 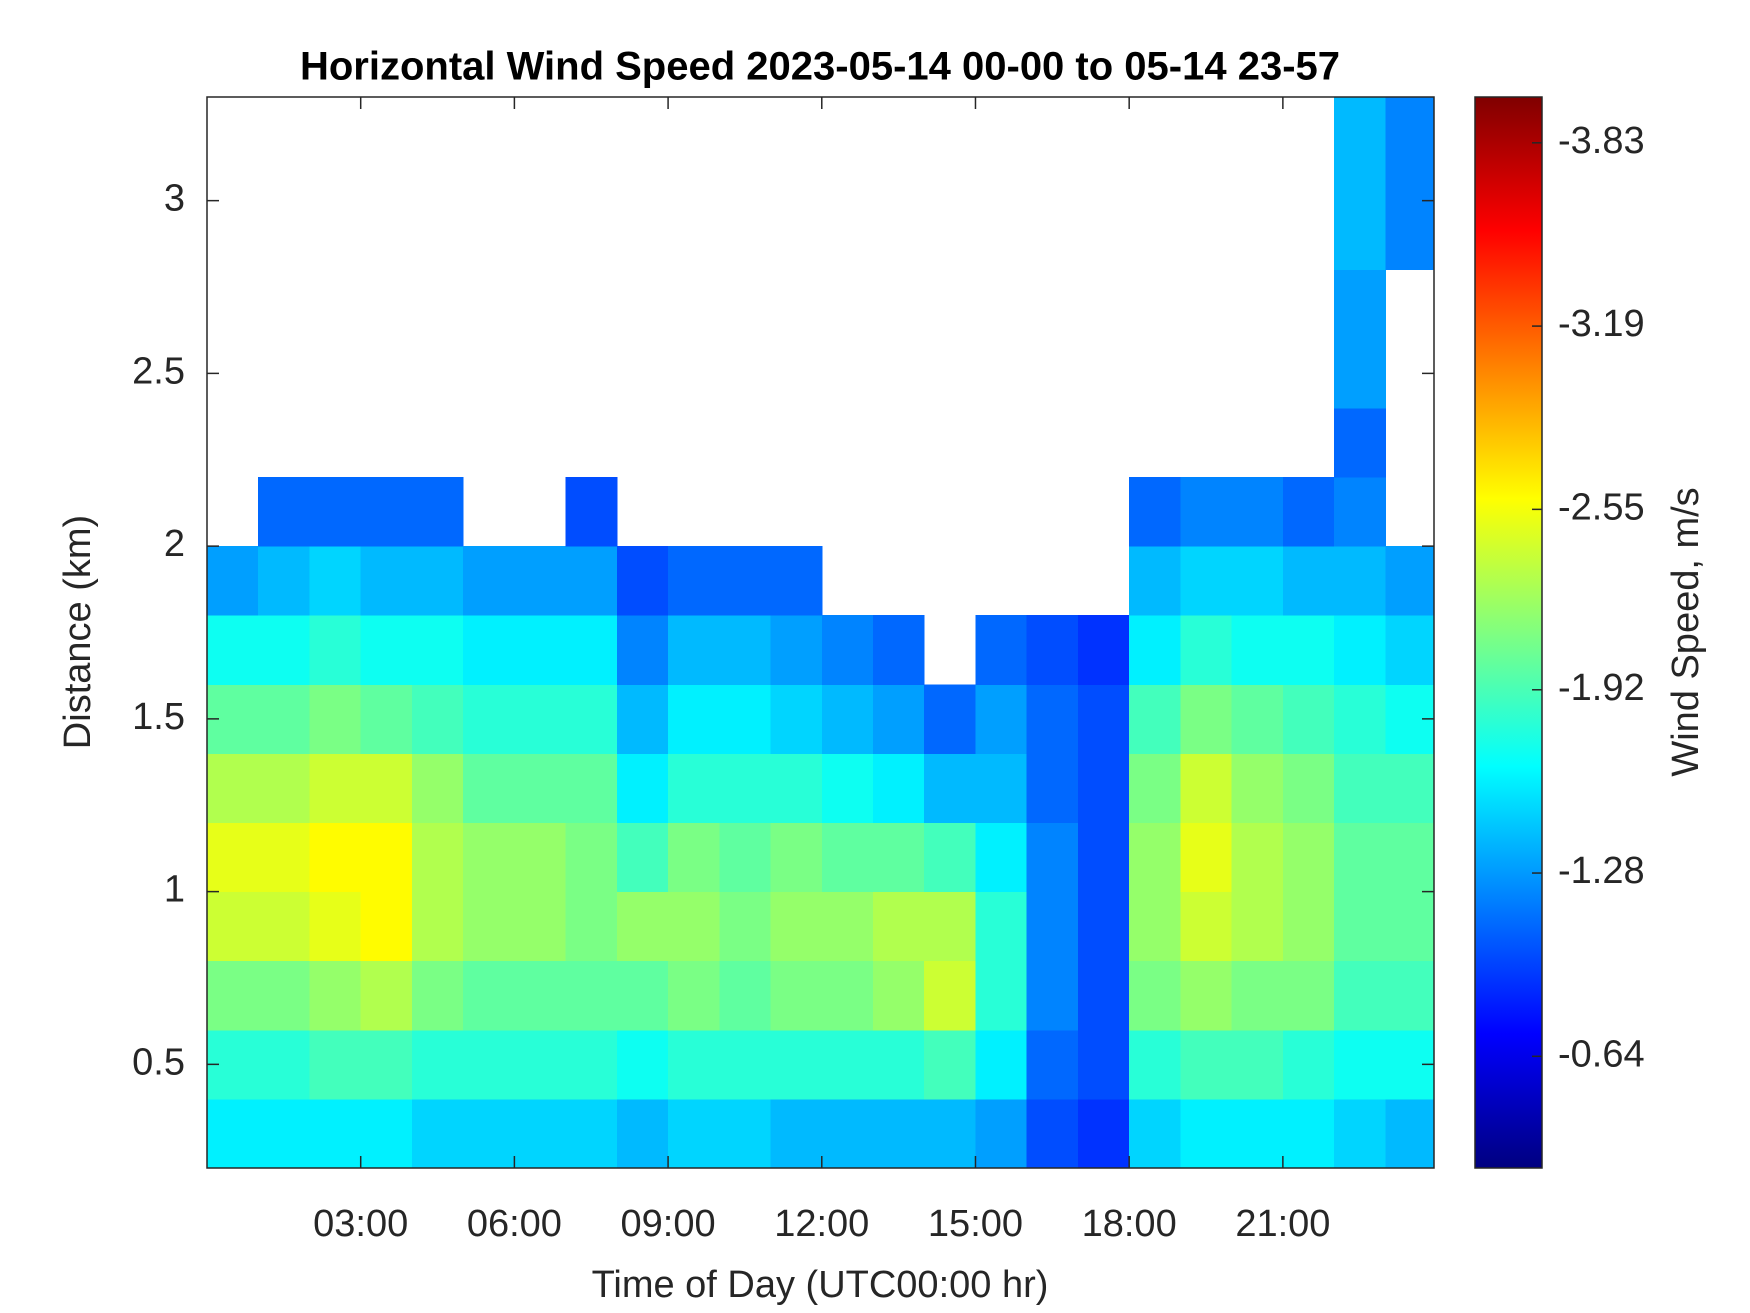 I want to click on x-axis-label: Time of Day (UTC00:00 hr), so click(x=820, y=1285).